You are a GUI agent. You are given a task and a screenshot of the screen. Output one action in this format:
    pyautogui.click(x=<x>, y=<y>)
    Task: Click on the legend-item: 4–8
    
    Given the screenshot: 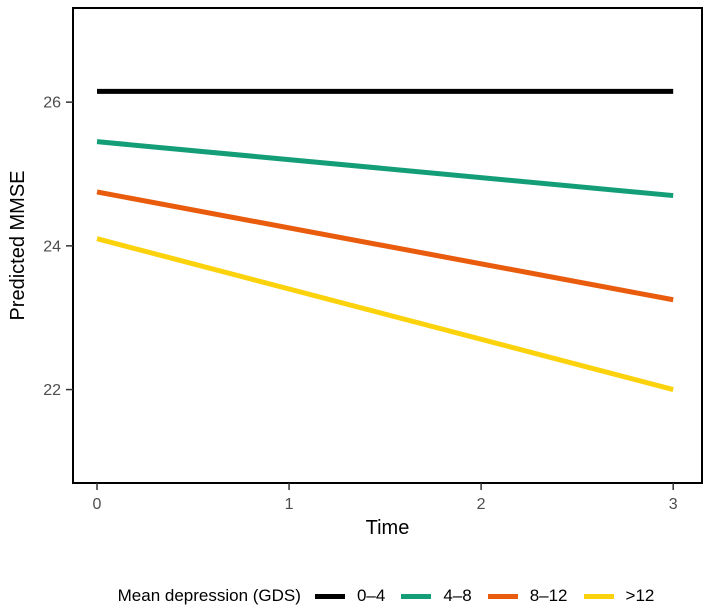 What is the action you would take?
    pyautogui.click(x=436, y=596)
    